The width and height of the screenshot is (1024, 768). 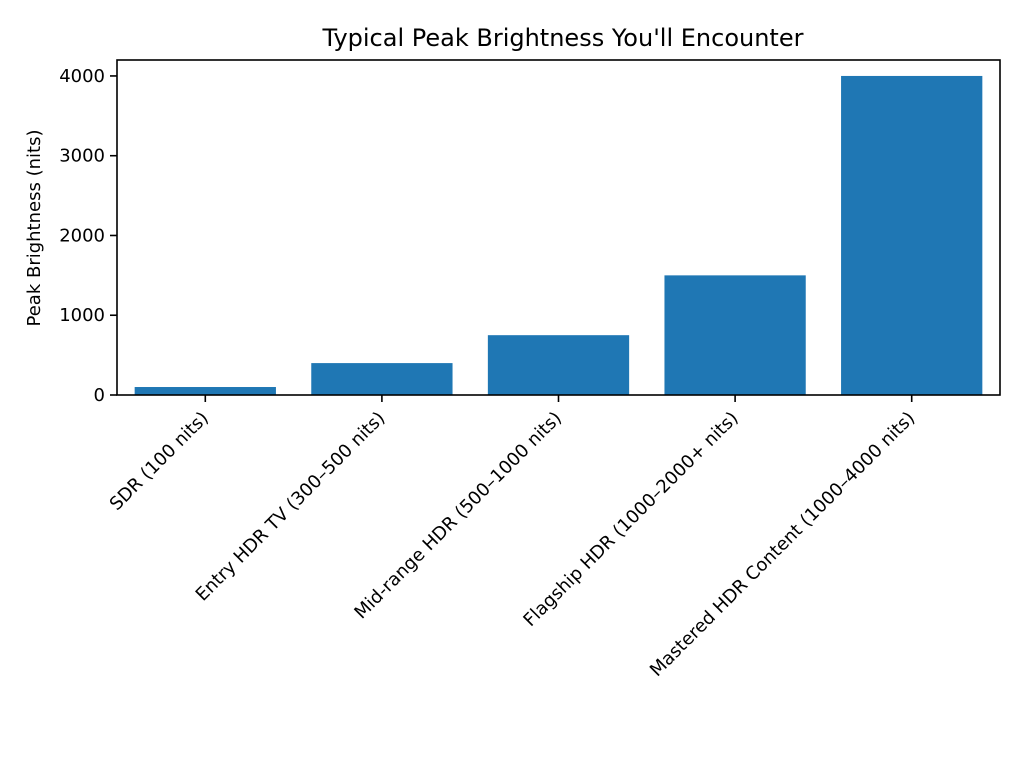 What do you see at coordinates (563, 38) in the screenshot?
I see `chart-title: Typical Peak Brightness You'll Encounter` at bounding box center [563, 38].